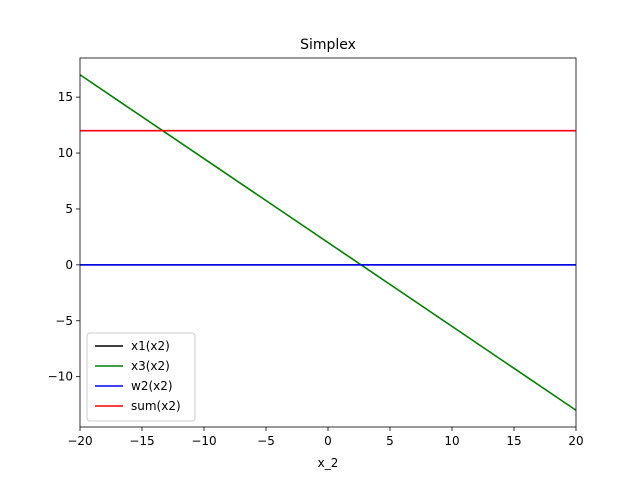  Describe the element at coordinates (328, 45) in the screenshot. I see `chart-title: Simplex` at that location.